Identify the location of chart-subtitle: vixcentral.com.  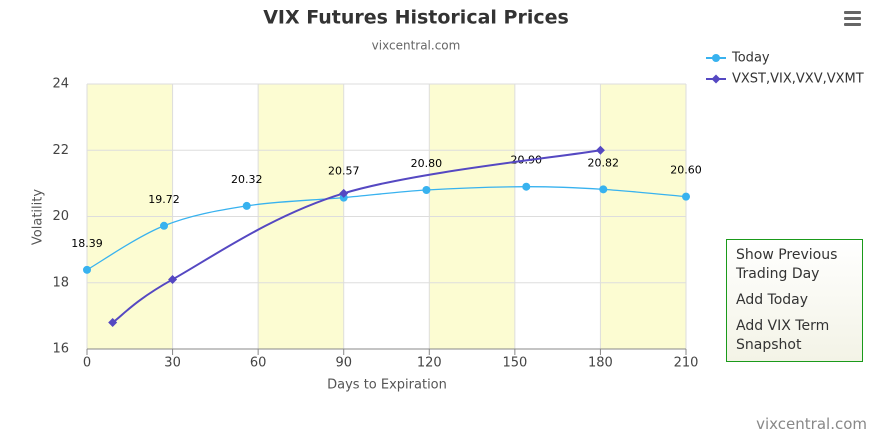
(416, 46).